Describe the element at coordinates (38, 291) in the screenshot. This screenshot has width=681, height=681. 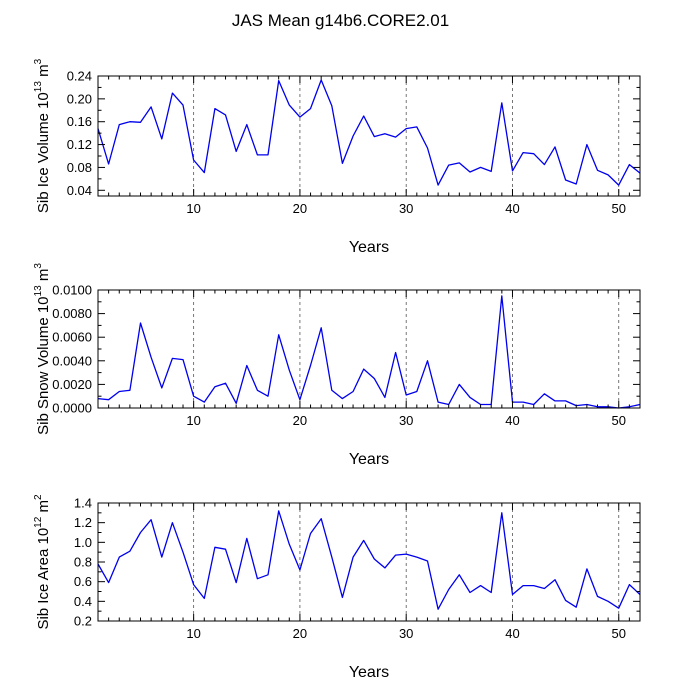
I see `snow-volume-ylabel-part-1: 13` at that location.